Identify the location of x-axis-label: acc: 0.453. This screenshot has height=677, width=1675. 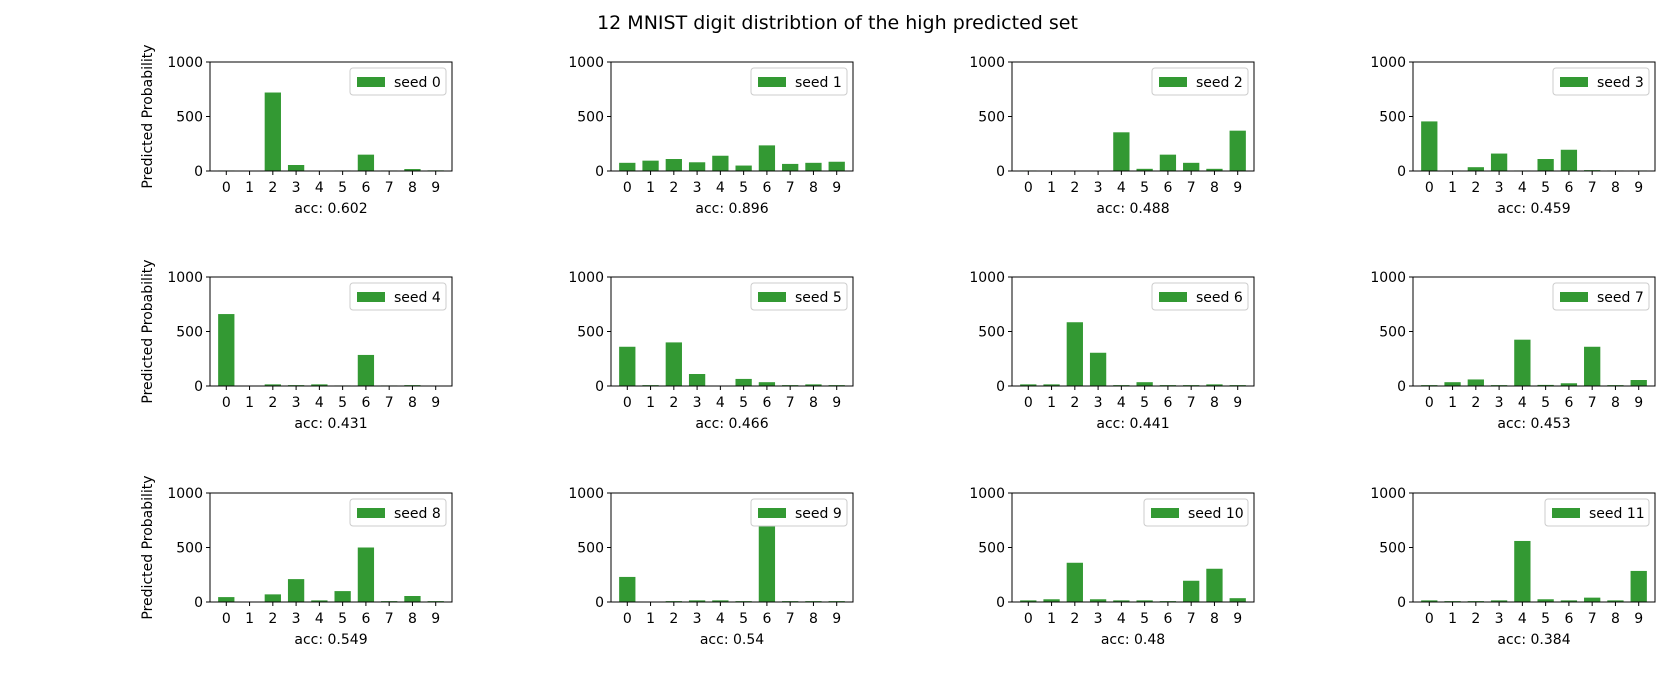
(1533, 424).